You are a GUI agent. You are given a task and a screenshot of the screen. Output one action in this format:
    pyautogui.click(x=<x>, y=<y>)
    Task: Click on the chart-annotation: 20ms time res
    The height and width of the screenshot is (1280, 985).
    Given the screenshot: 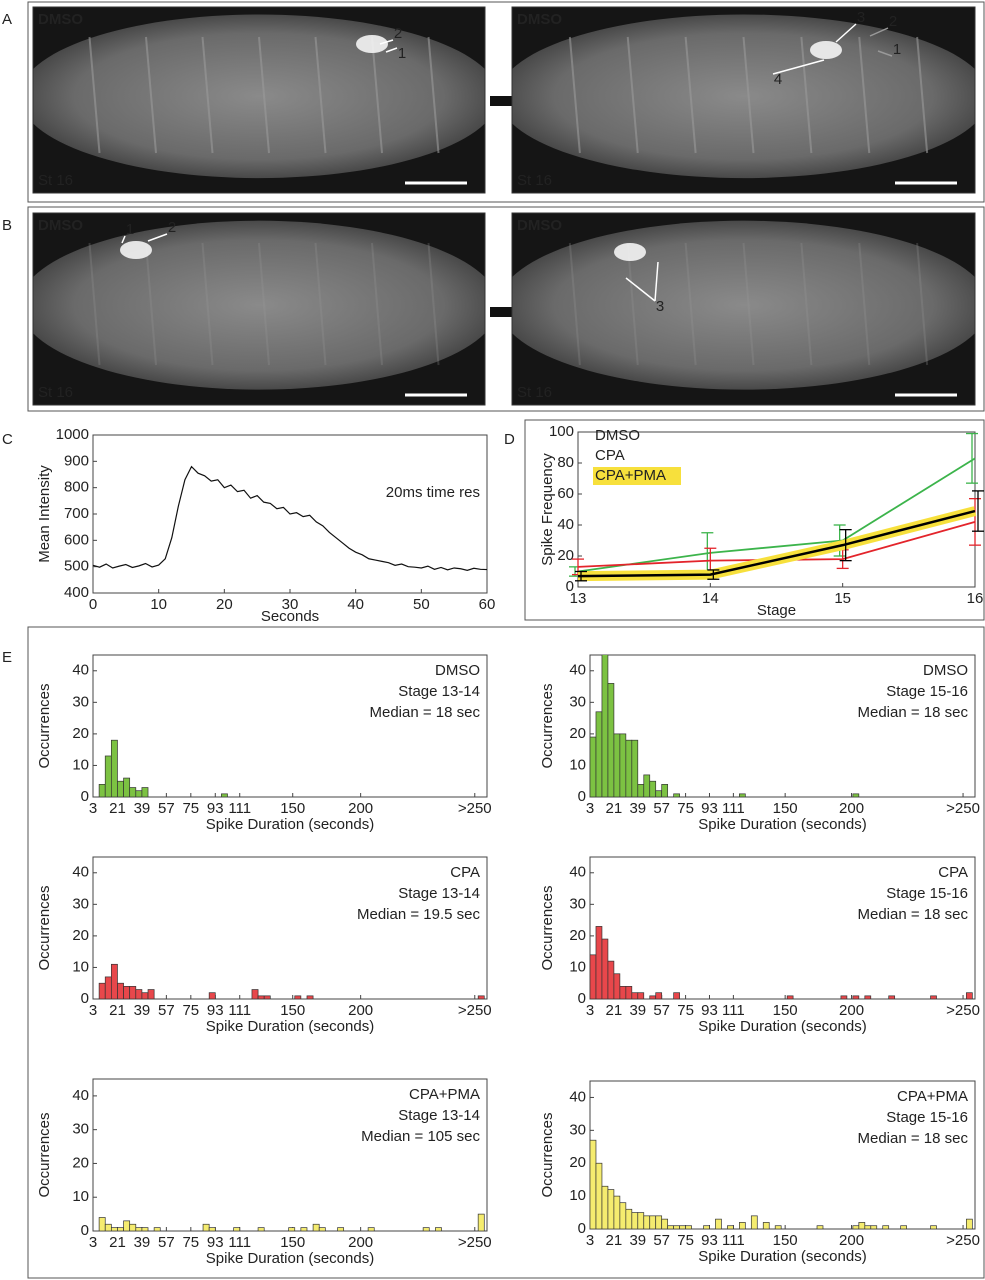 What is the action you would take?
    pyautogui.click(x=433, y=492)
    